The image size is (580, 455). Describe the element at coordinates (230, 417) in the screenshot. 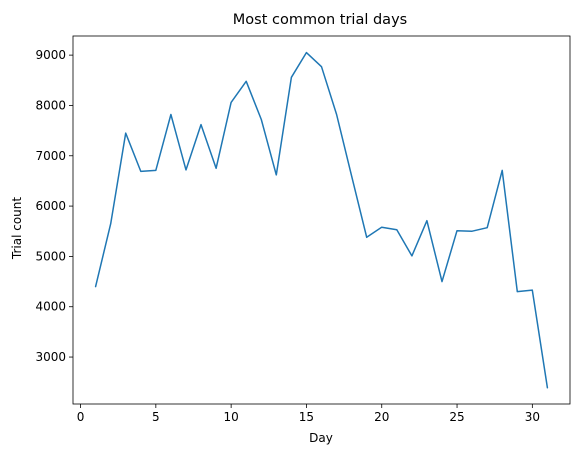

I see `x-tick-label: 10` at that location.